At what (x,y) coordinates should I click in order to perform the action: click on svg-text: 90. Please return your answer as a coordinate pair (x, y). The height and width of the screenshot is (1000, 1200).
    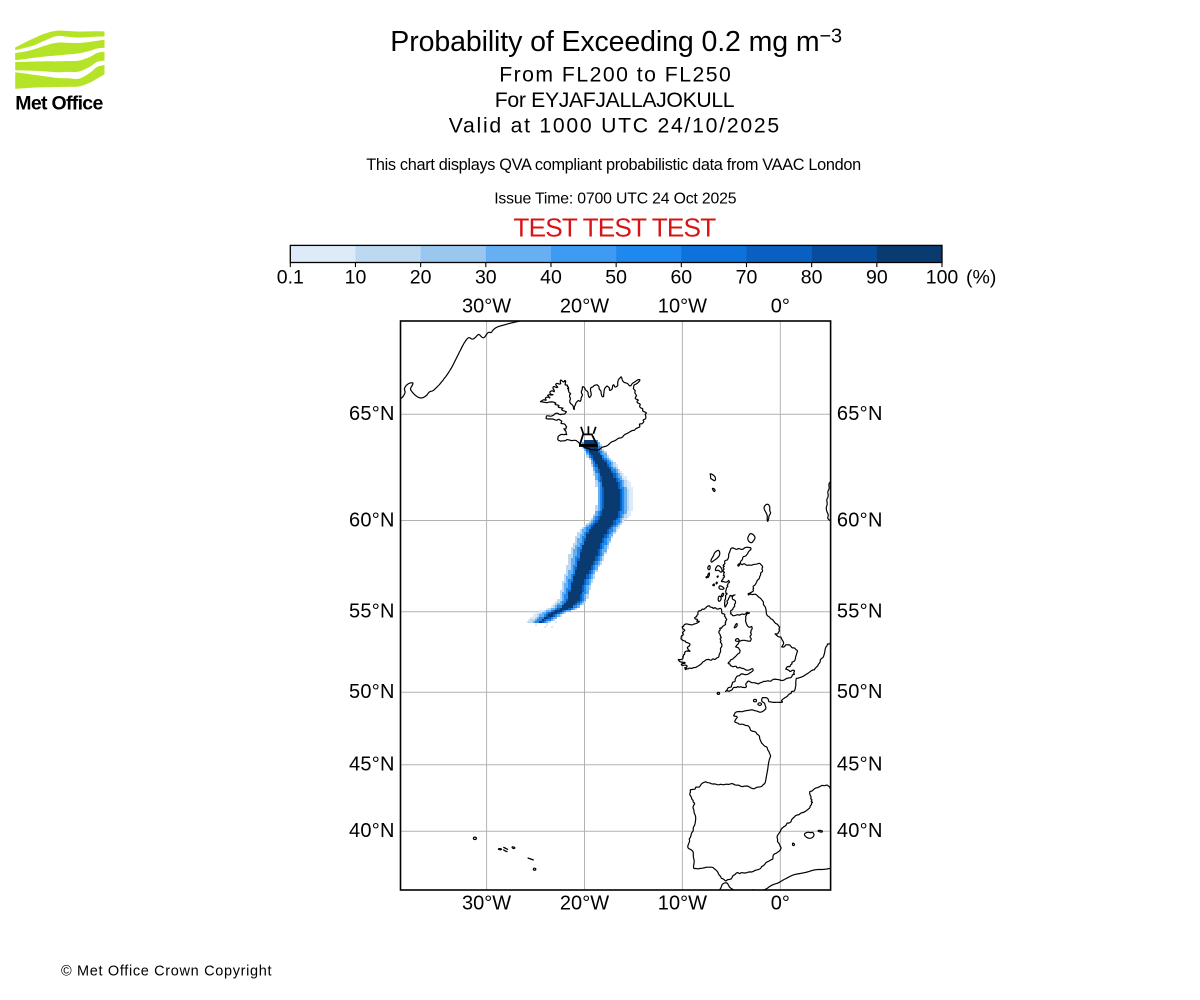
    Looking at the image, I should click on (877, 277).